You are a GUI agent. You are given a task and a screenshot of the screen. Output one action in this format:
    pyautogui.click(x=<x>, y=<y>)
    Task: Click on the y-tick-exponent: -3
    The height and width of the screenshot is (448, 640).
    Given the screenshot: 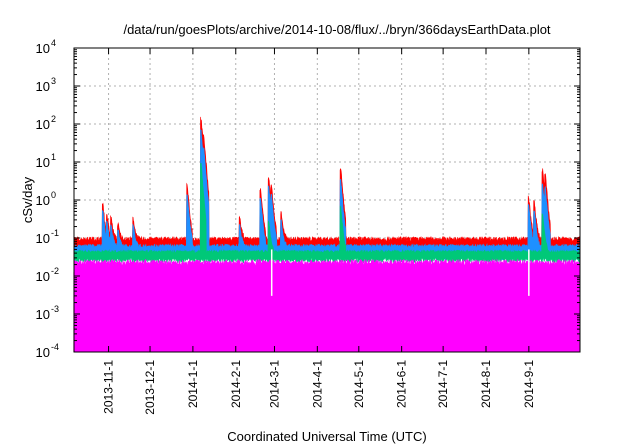 What is the action you would take?
    pyautogui.click(x=55, y=309)
    